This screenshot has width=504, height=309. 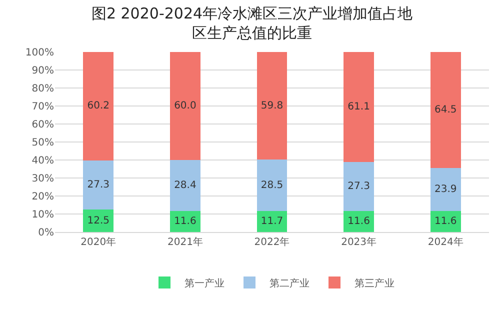 I want to click on data-label: 64.5, so click(x=445, y=110).